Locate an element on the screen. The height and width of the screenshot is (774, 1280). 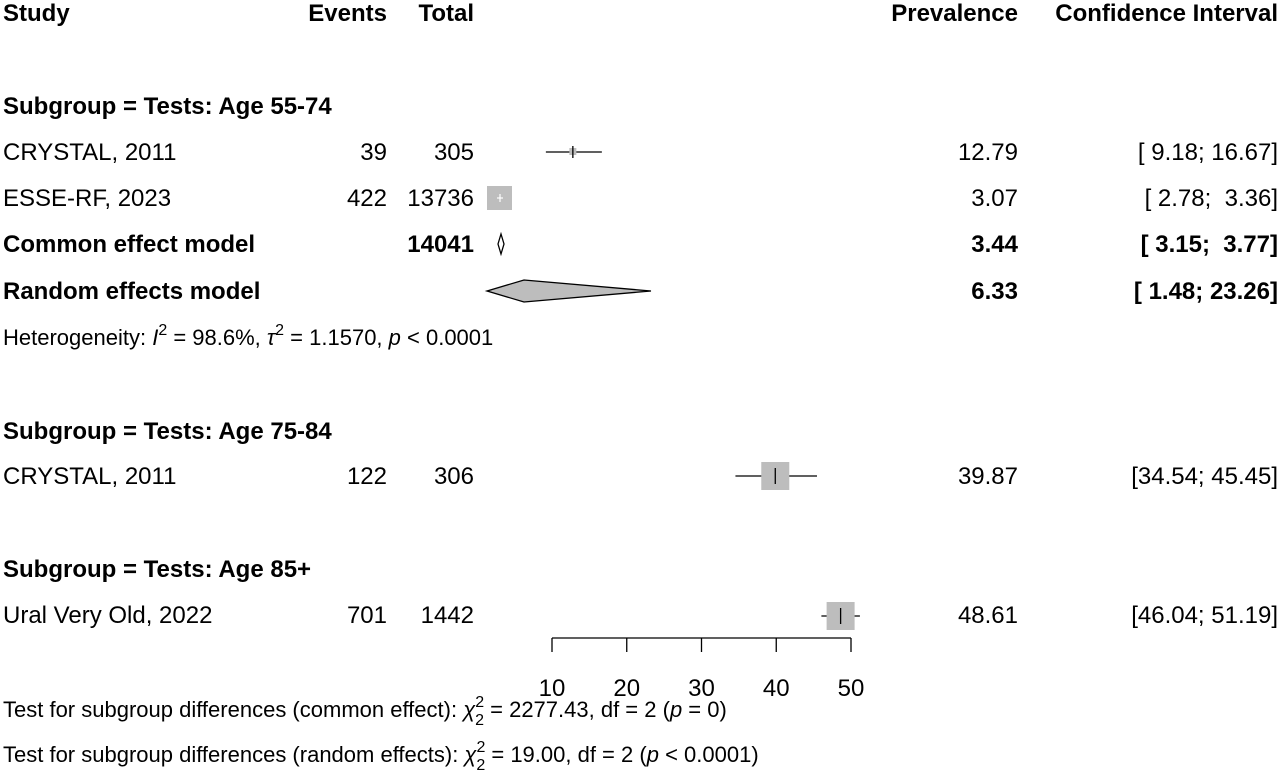
study-total: 13736 is located at coordinates (440, 198).